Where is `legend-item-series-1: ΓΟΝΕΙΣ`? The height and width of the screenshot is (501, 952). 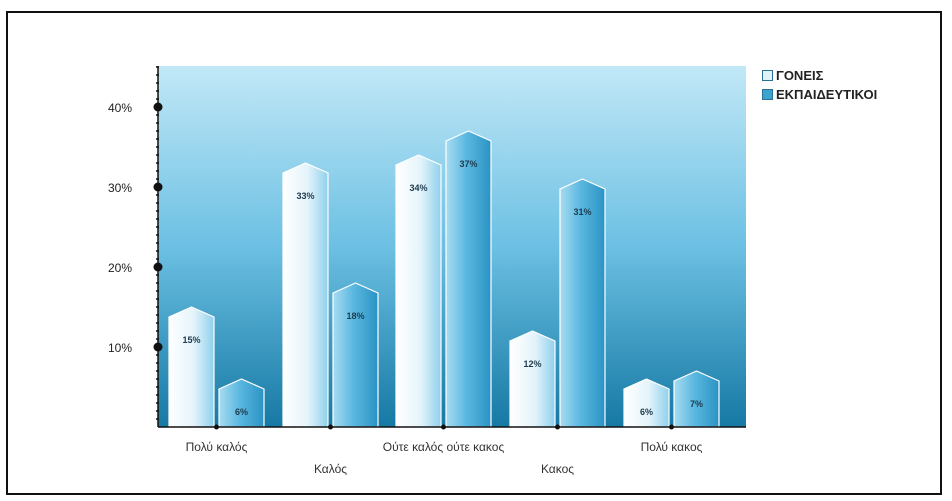
legend-item-series-1: ΓΟΝΕΙΣ is located at coordinates (819, 75).